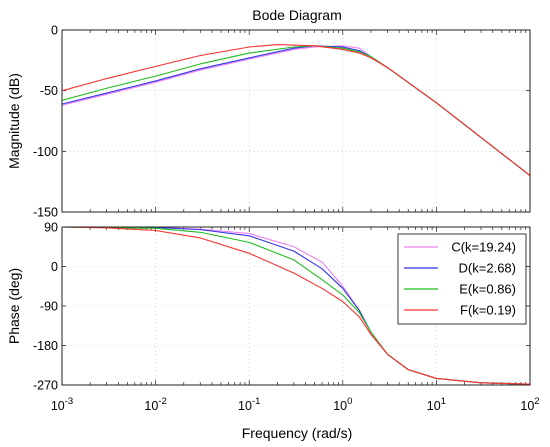  I want to click on chart-title: Bode Diagram, so click(297, 15).